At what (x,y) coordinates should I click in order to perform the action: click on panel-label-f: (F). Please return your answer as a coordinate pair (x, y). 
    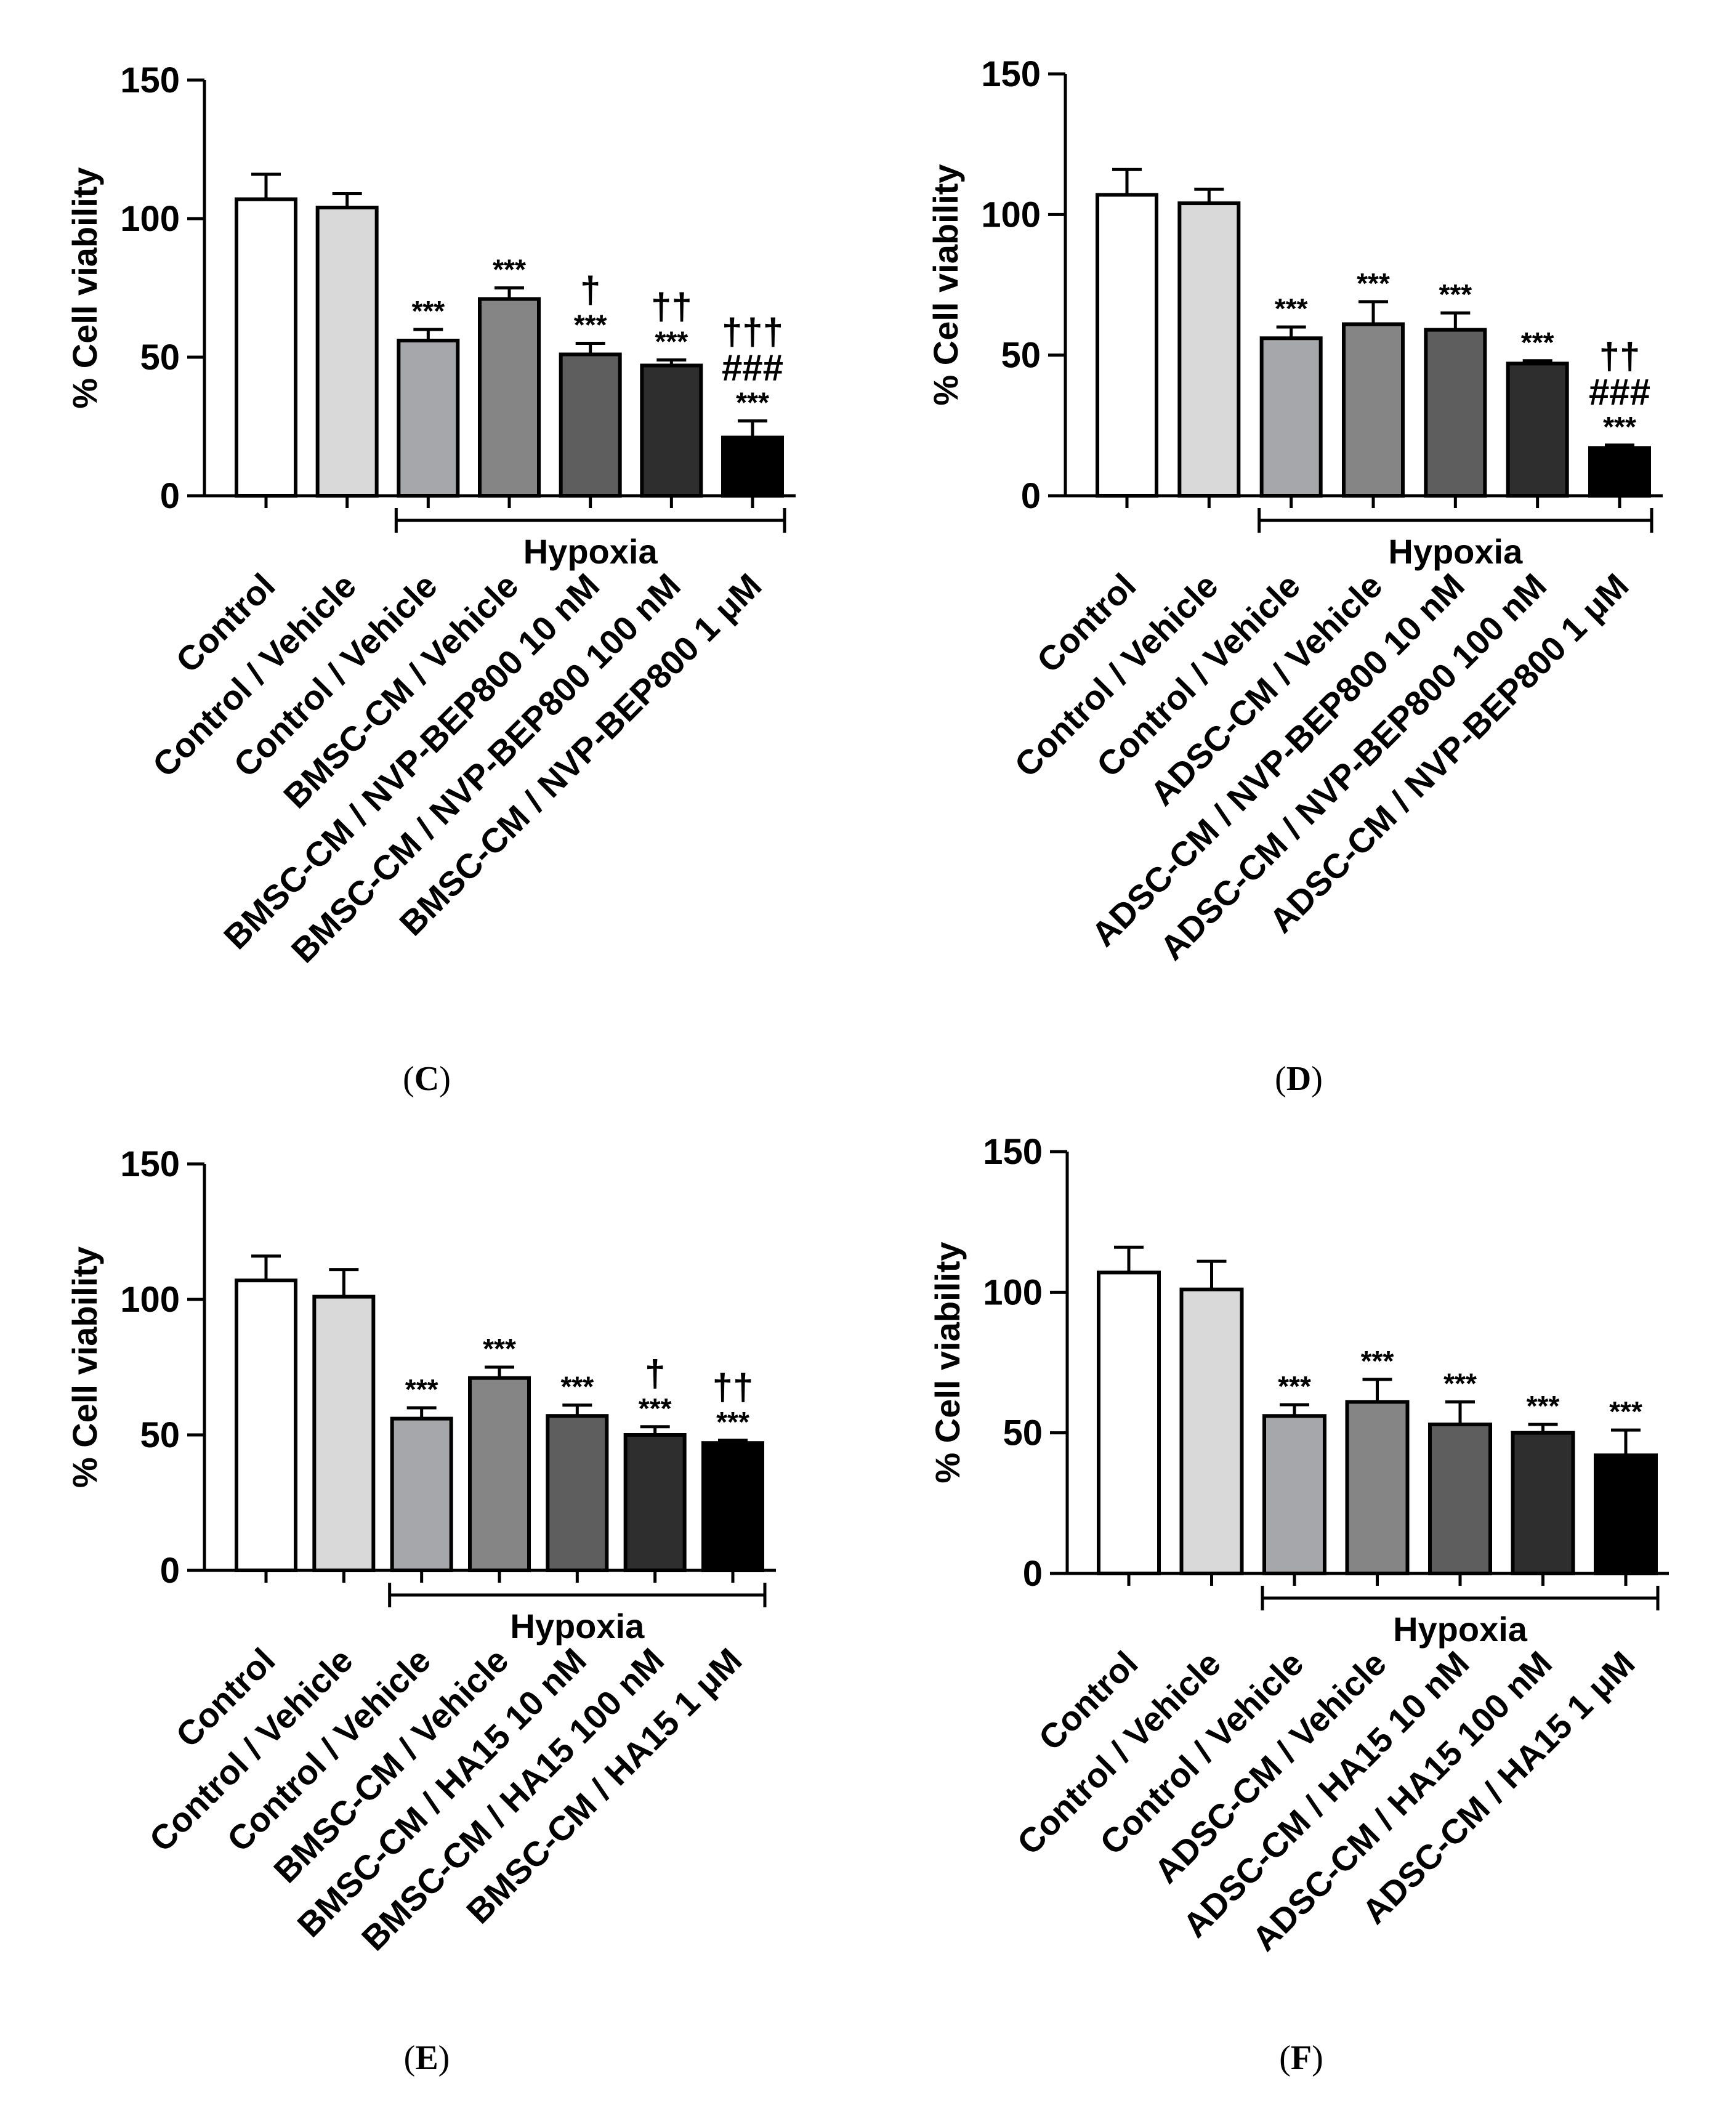
    Looking at the image, I should click on (1301, 2058).